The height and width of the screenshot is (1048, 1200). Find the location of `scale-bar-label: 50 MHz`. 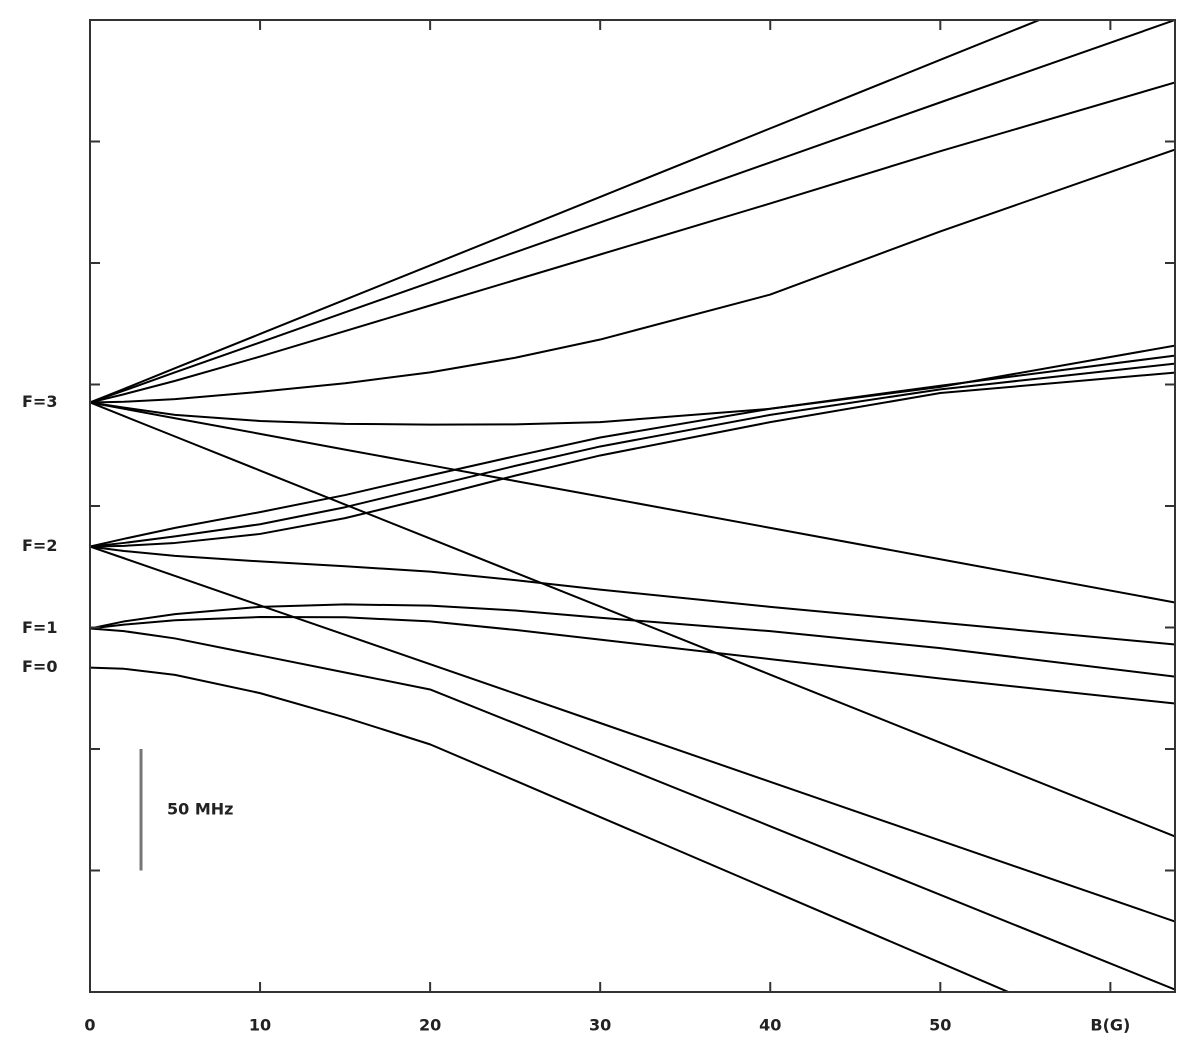

scale-bar-label: 50 MHz is located at coordinates (200, 808).